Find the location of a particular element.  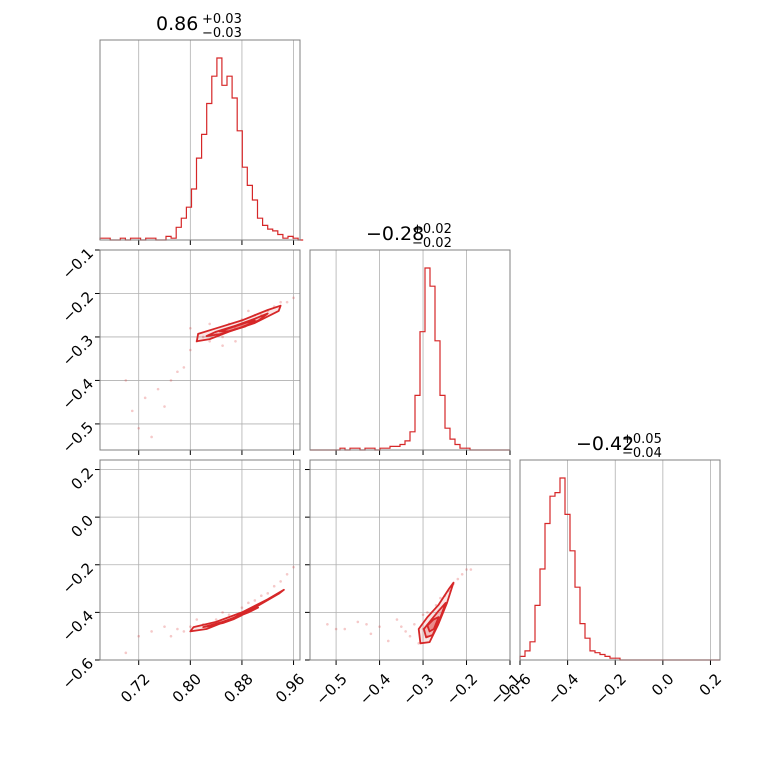

joint-panel-0-1-contours is located at coordinates (238, 323).